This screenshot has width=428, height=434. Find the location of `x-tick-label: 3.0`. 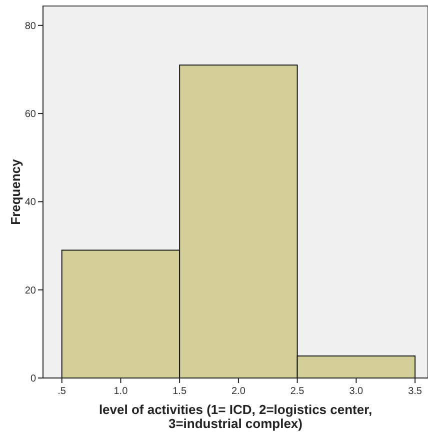

x-tick-label: 3.0 is located at coordinates (356, 391).